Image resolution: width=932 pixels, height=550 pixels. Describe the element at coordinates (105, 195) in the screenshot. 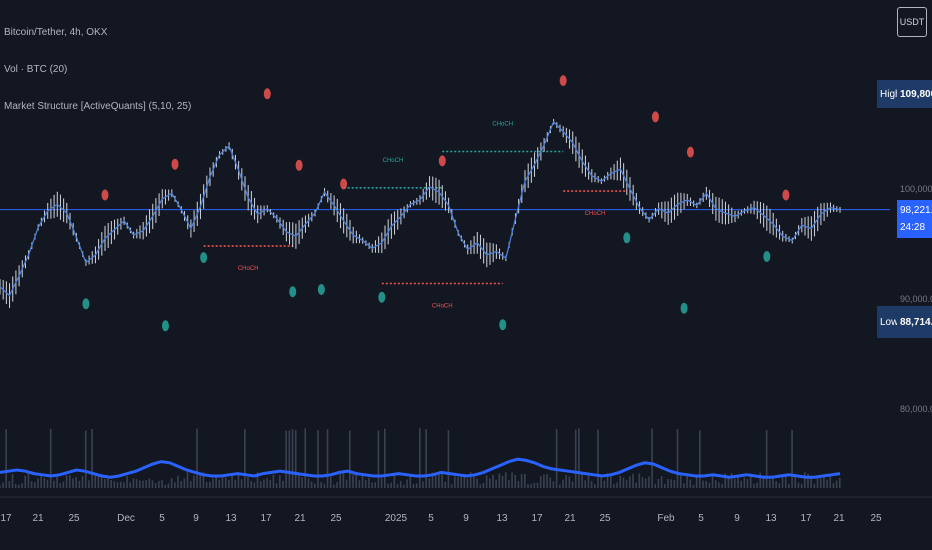

I see `swing-high-marker` at that location.